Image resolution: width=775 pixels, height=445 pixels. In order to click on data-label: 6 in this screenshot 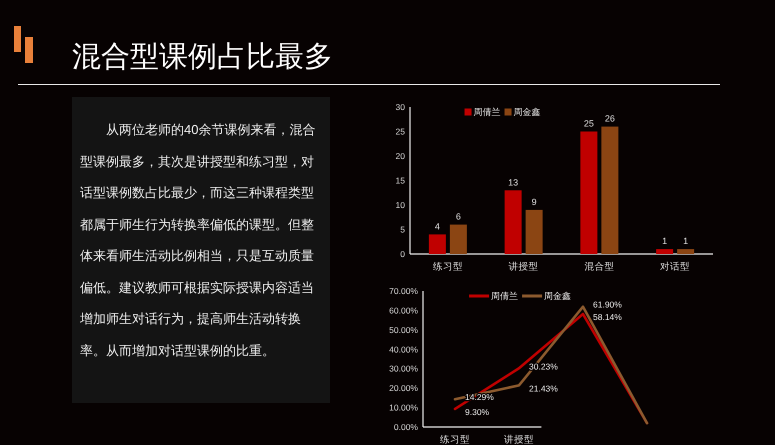, I will do `click(458, 217)`.